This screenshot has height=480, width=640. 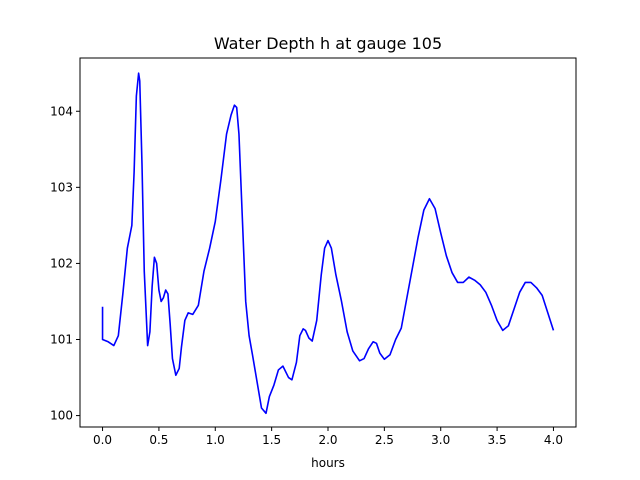 What do you see at coordinates (215, 440) in the screenshot?
I see `x-tick-label: 1.0` at bounding box center [215, 440].